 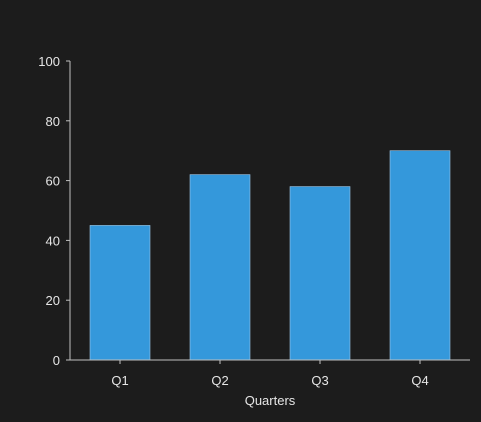 What do you see at coordinates (319, 380) in the screenshot?
I see `x-tick-label: Q3` at bounding box center [319, 380].